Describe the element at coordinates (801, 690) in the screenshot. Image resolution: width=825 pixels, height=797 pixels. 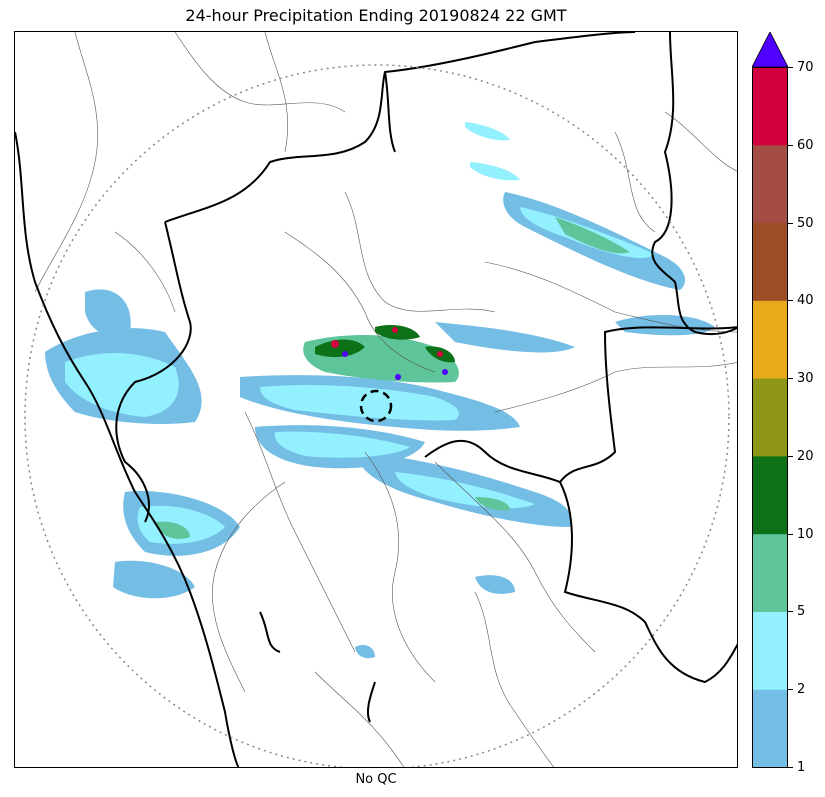
I see `colorbar-tick-label: 2` at that location.